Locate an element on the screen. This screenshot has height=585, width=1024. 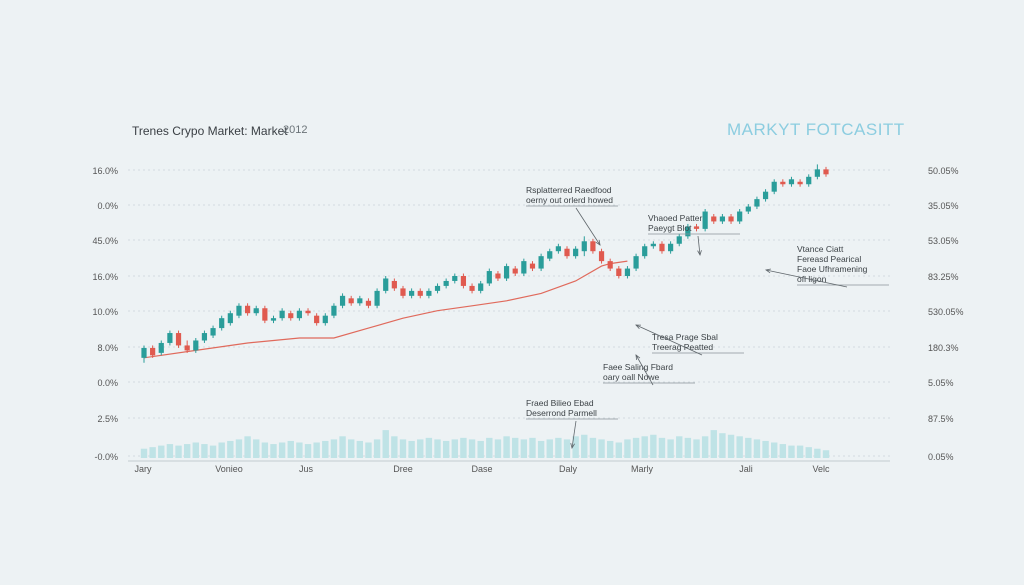
y-left-tick-label: 16.0% is located at coordinates (105, 171).